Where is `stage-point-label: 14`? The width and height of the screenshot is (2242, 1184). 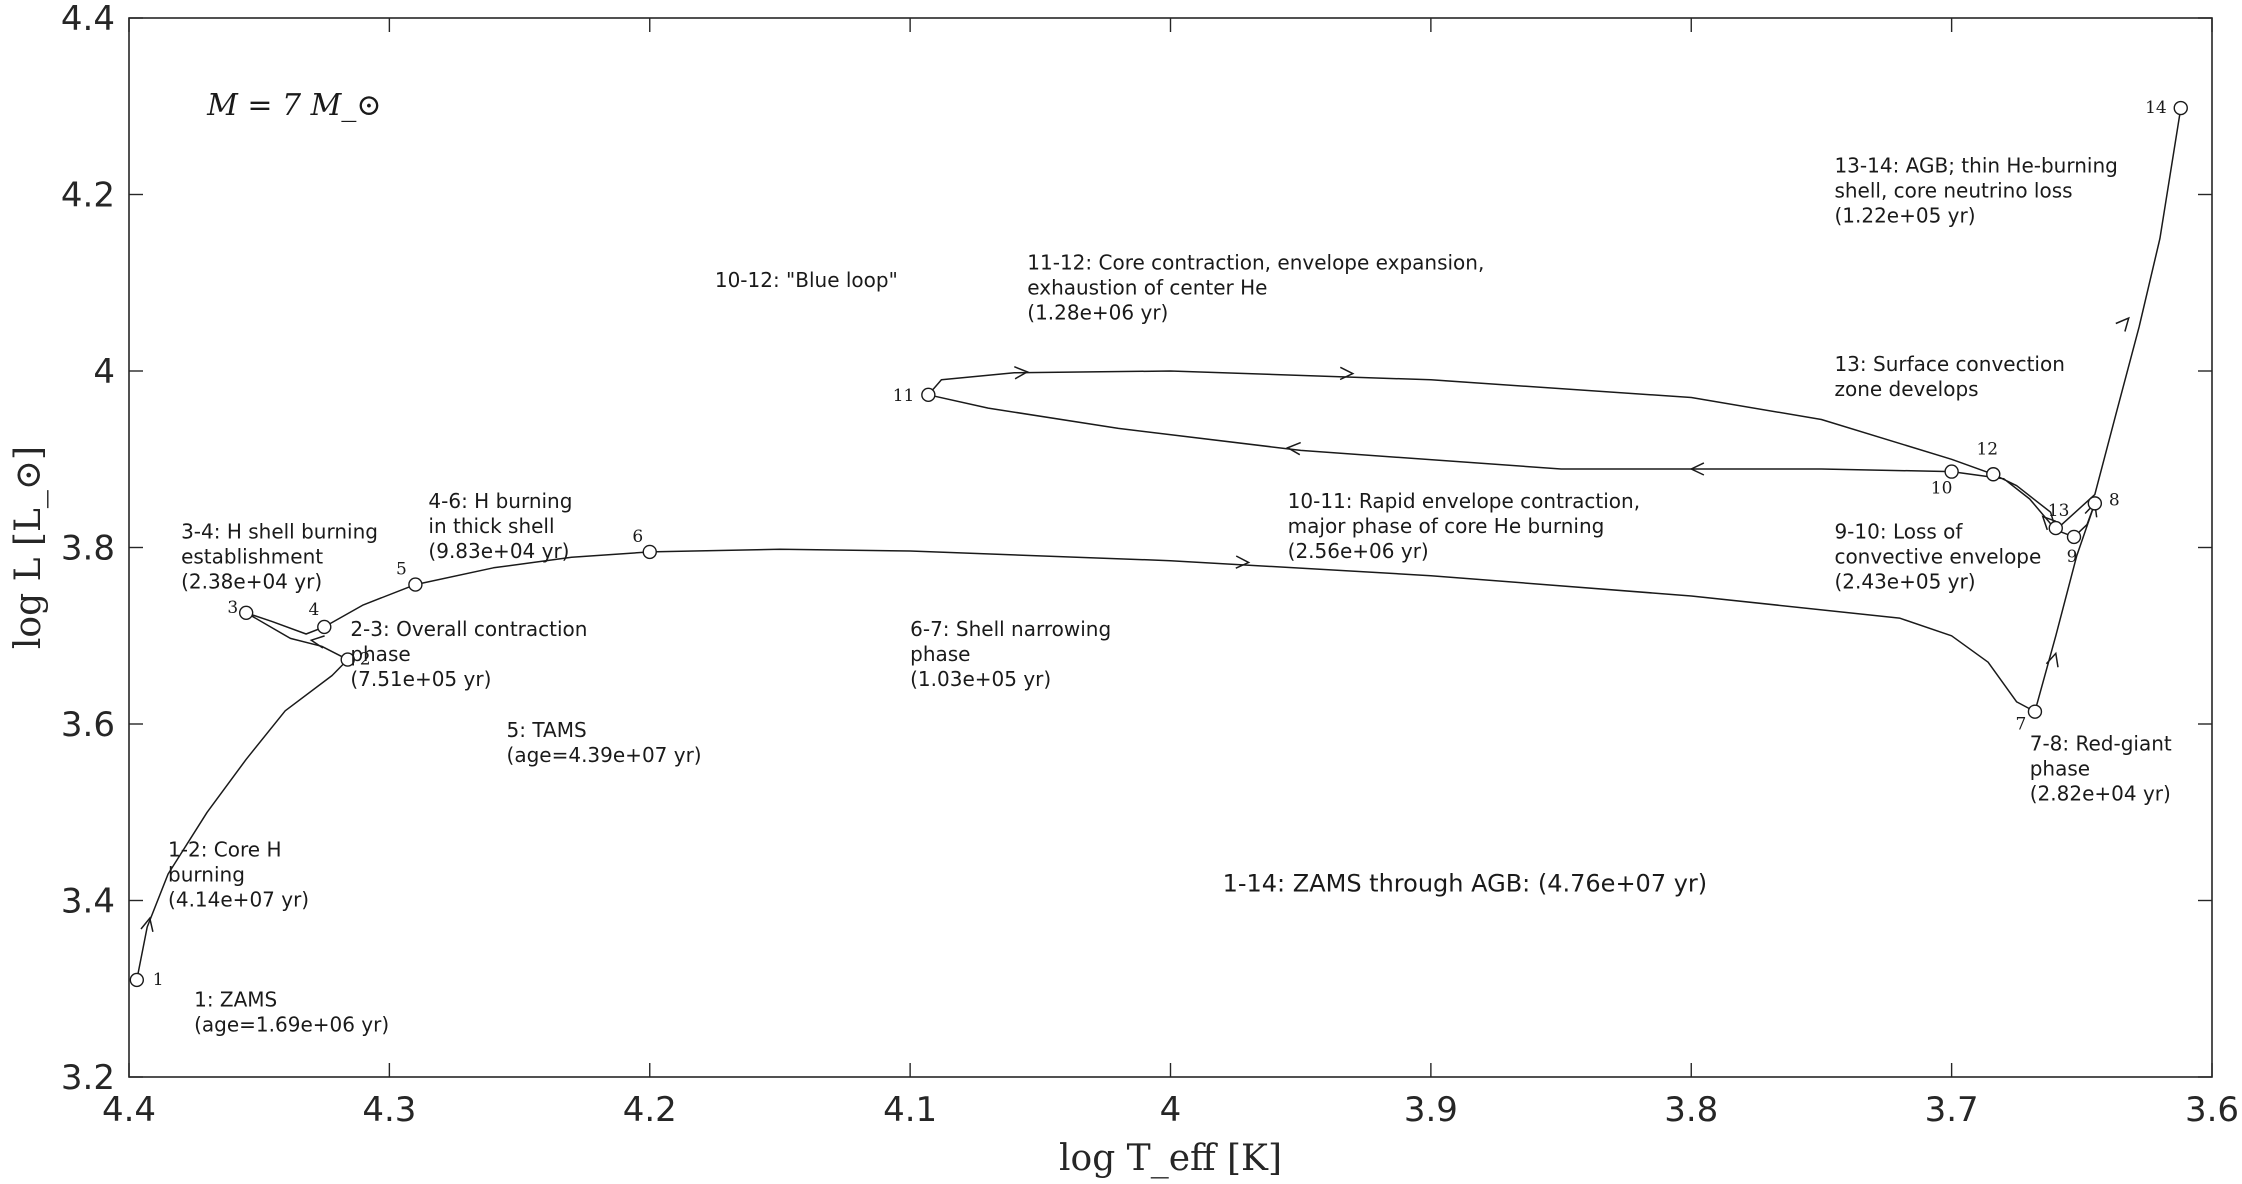
stage-point-label: 14 is located at coordinates (2156, 108).